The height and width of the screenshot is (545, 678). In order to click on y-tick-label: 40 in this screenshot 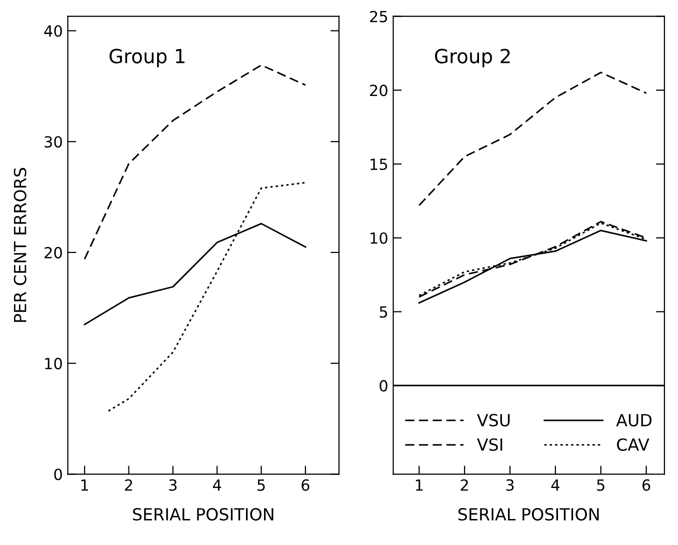, I will do `click(53, 31)`.